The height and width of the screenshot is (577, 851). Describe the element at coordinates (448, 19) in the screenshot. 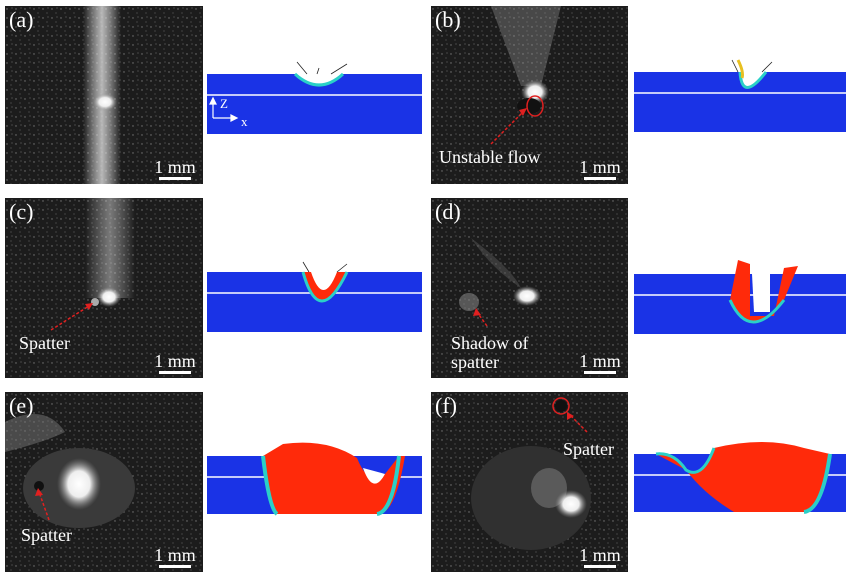

I see `panel-b-label: (b)` at that location.